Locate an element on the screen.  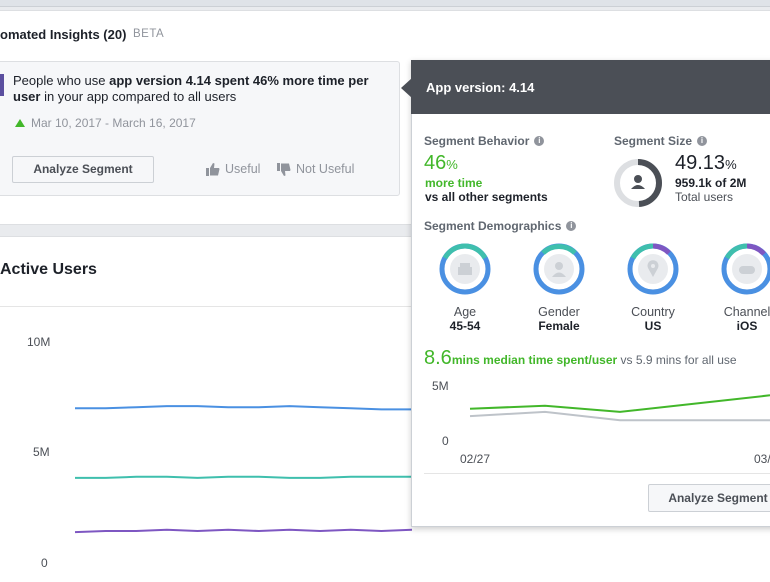
person-icon is located at coordinates (559, 269).